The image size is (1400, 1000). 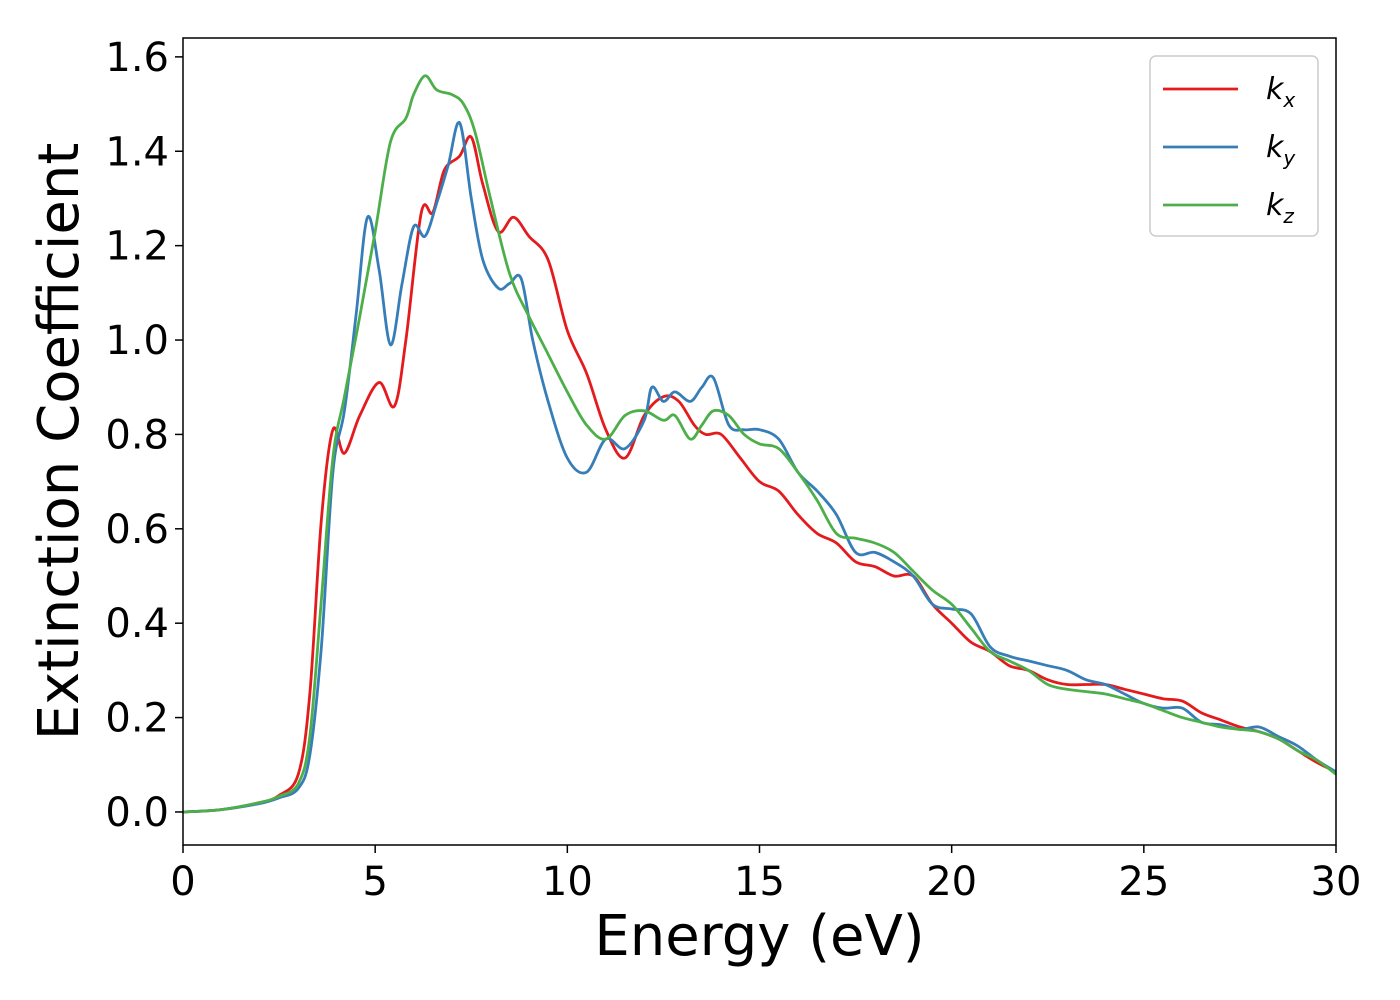 What do you see at coordinates (137, 719) in the screenshot?
I see `y-tick-label: 0.2` at bounding box center [137, 719].